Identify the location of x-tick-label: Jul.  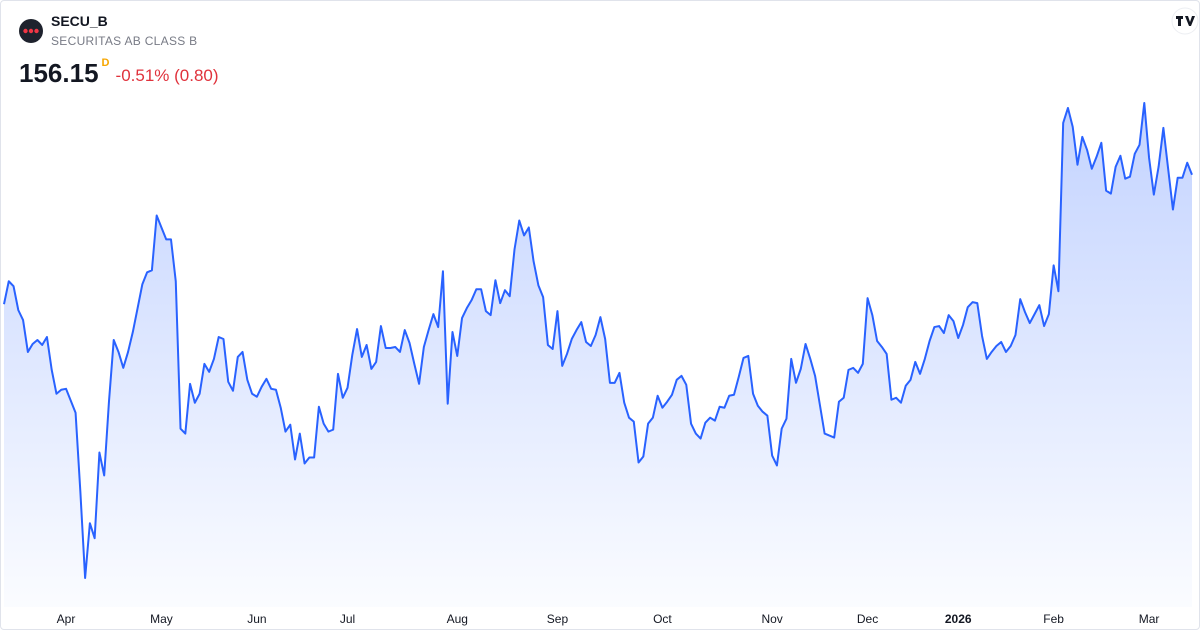
(347, 619).